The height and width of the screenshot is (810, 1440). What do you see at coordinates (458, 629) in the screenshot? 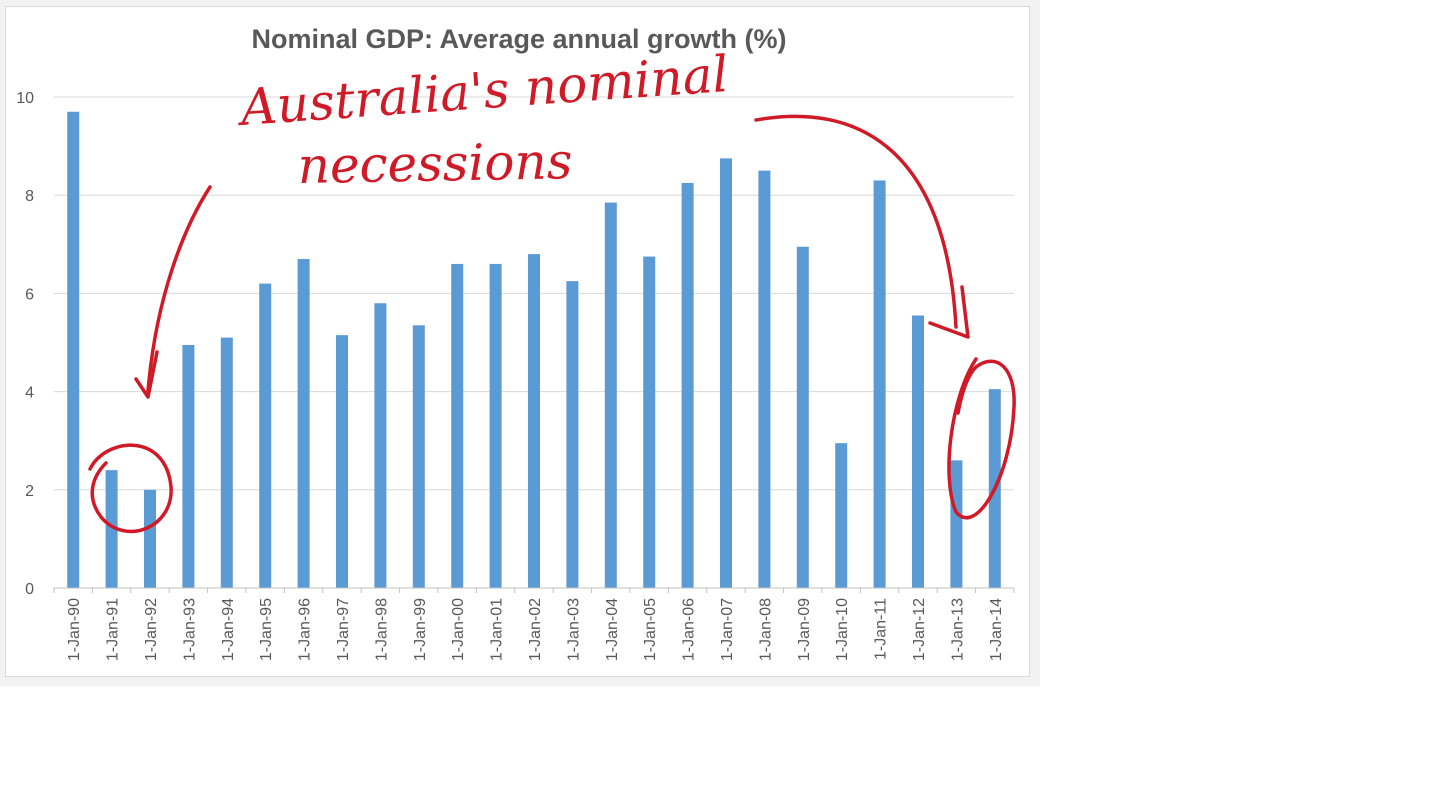
I see `x-tick-label: 1-Jan-00` at bounding box center [458, 629].